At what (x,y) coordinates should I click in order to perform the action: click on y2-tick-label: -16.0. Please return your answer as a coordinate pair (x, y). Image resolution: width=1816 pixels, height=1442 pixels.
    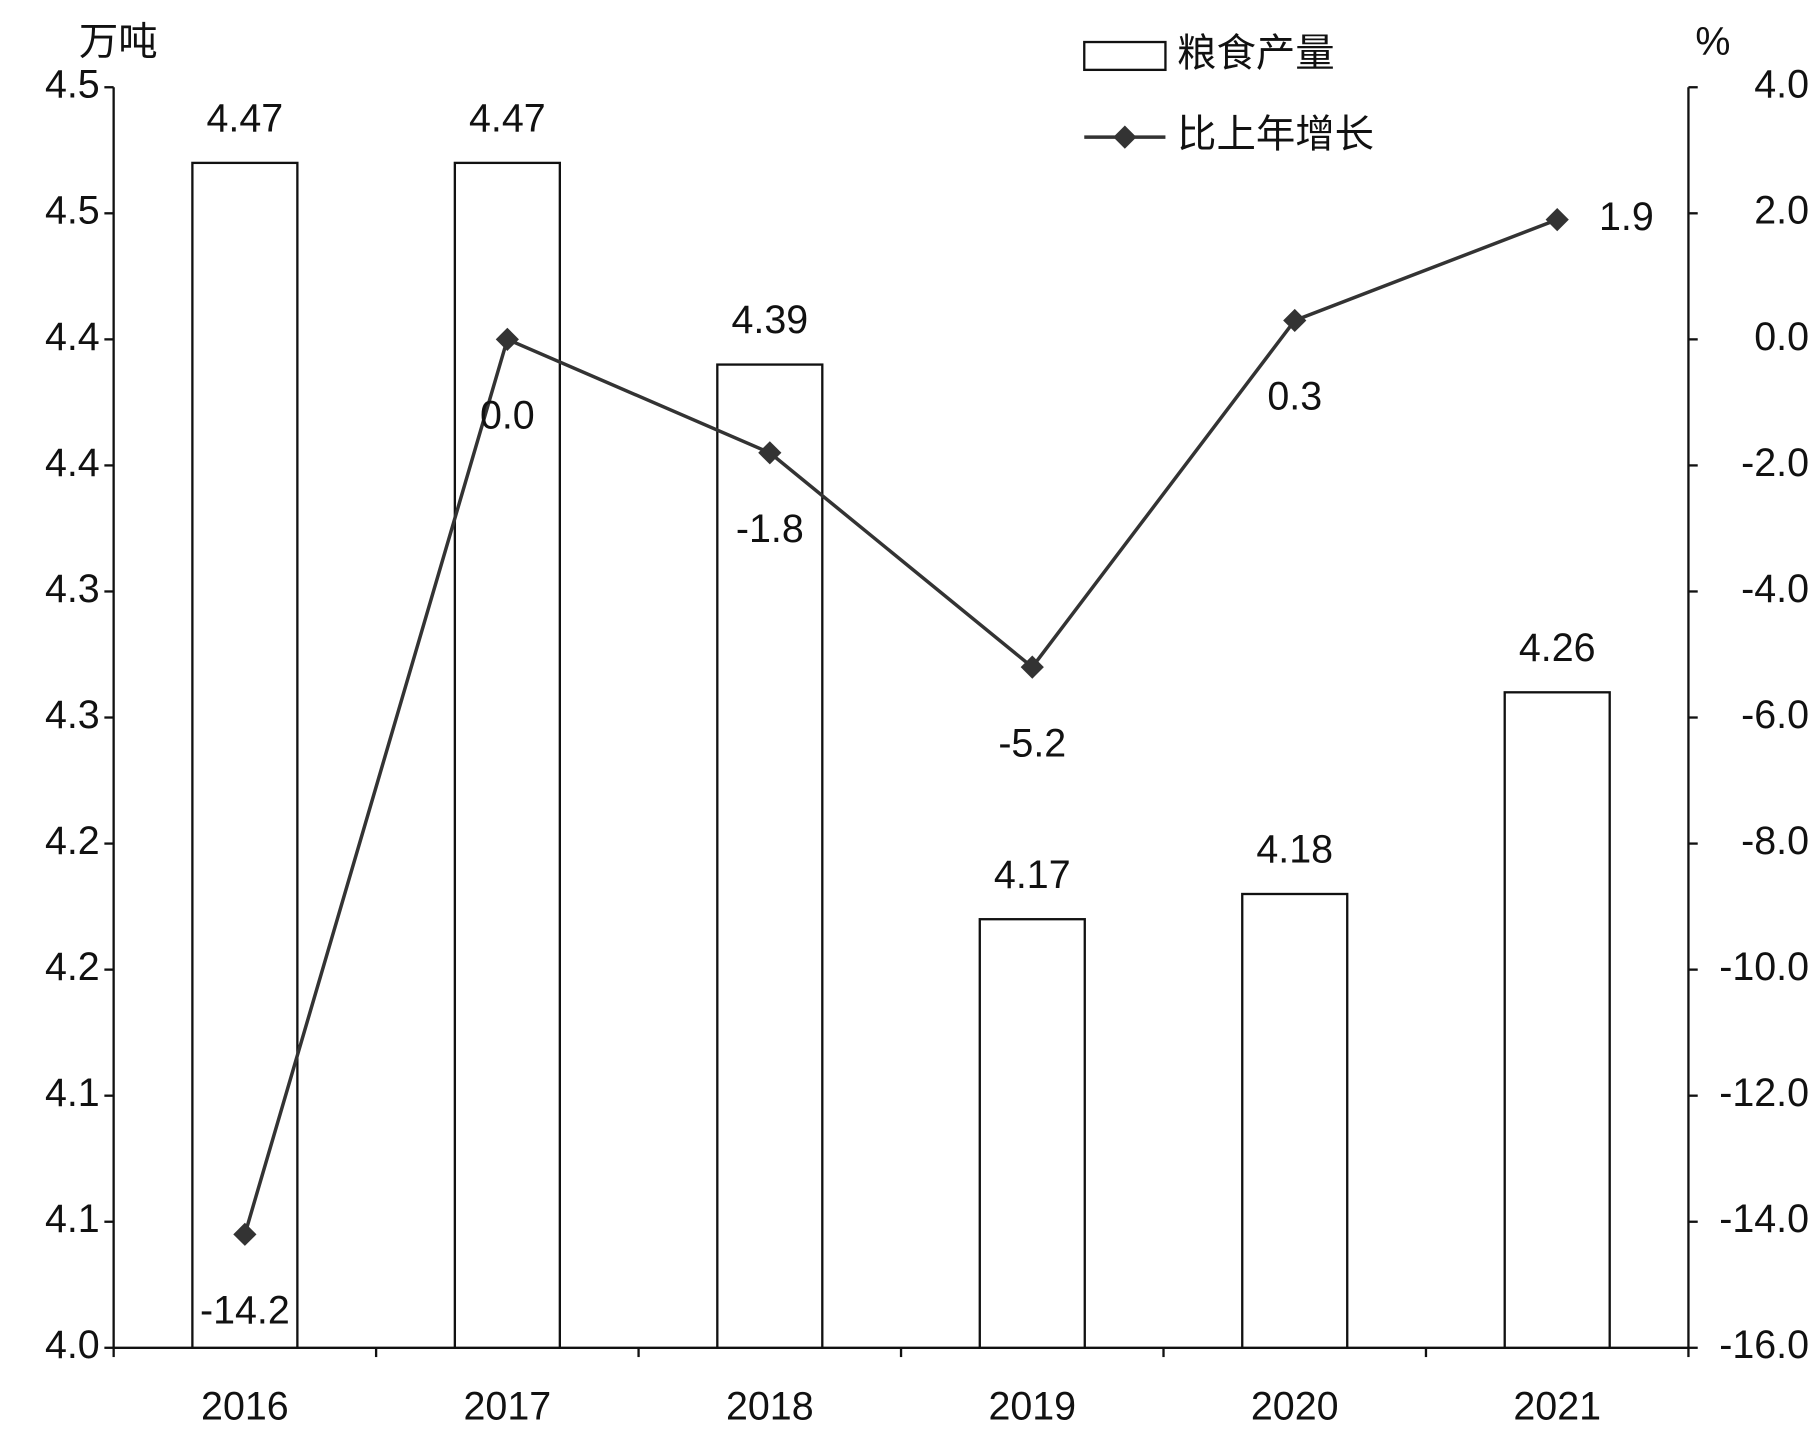
    Looking at the image, I should click on (1764, 1345).